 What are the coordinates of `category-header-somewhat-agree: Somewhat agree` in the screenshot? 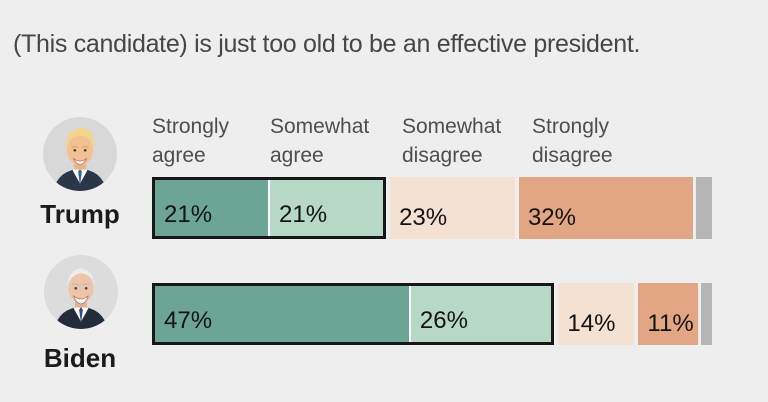 It's located at (332, 141).